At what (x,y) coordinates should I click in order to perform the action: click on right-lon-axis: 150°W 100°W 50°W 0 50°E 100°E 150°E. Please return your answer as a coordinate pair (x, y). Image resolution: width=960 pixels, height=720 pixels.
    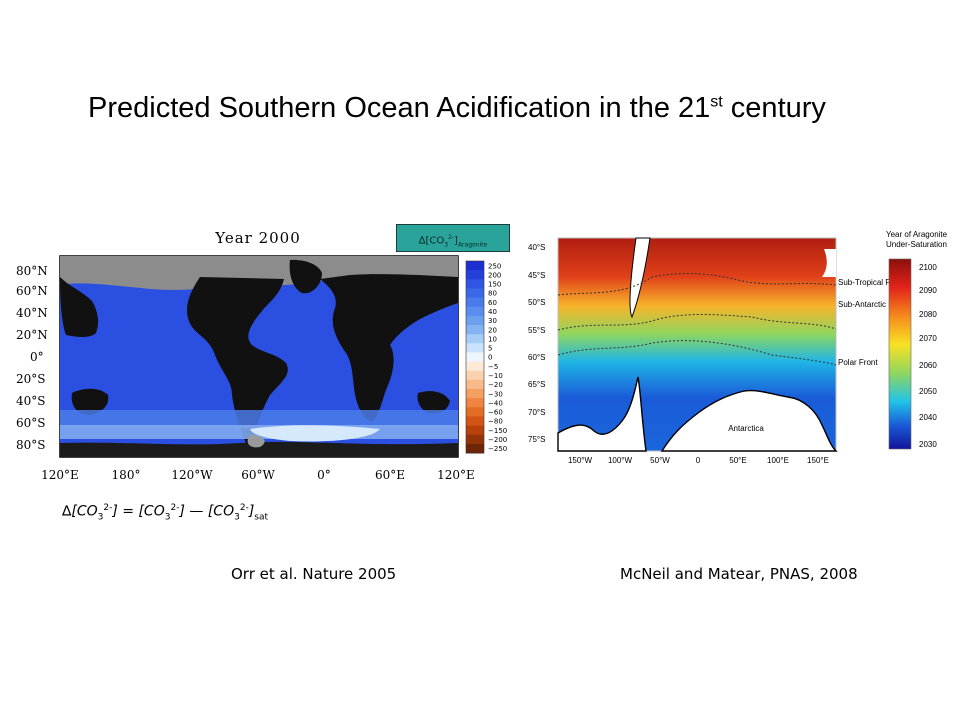
    Looking at the image, I should click on (698, 460).